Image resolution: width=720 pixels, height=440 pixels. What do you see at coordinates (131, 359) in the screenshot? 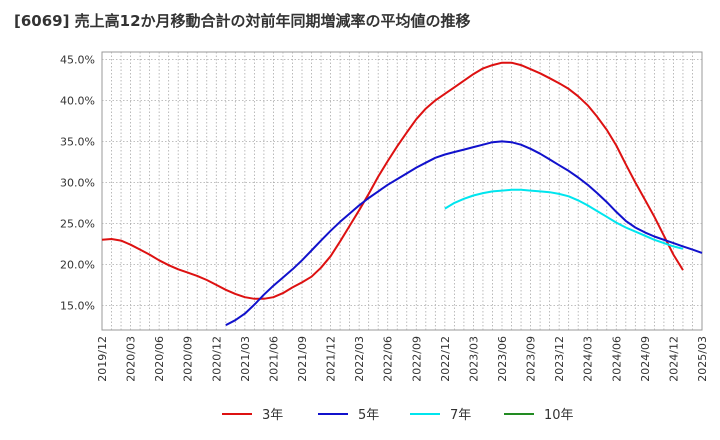
I see `x-tick-label: 2020/03` at bounding box center [131, 359].